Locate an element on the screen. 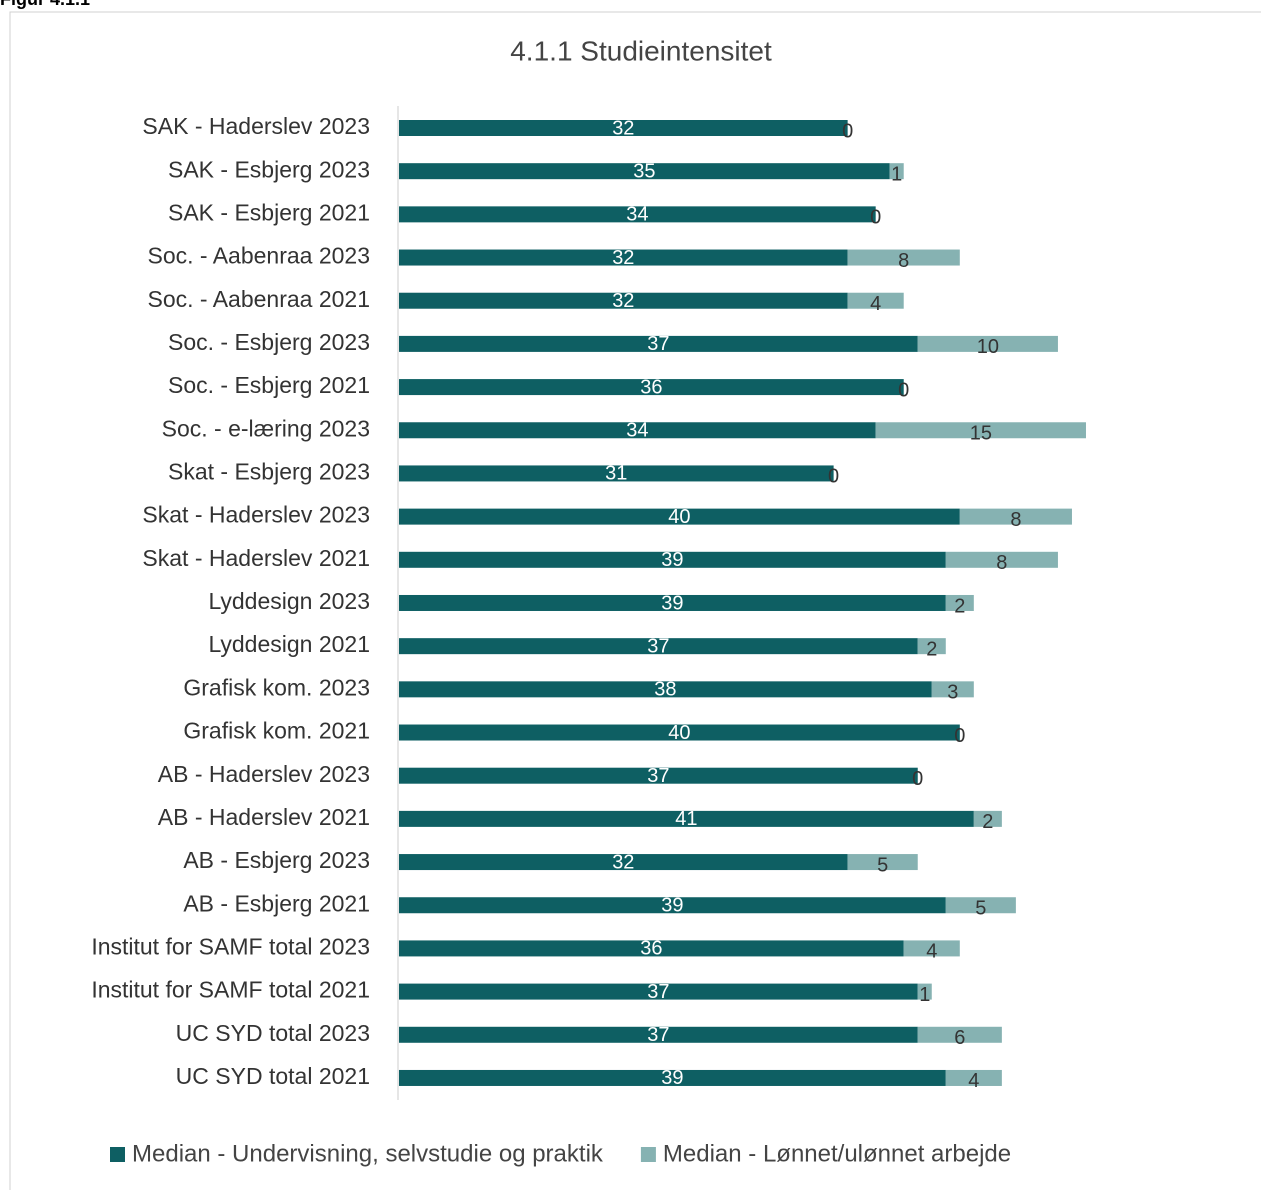  data-label: 38 is located at coordinates (665, 690).